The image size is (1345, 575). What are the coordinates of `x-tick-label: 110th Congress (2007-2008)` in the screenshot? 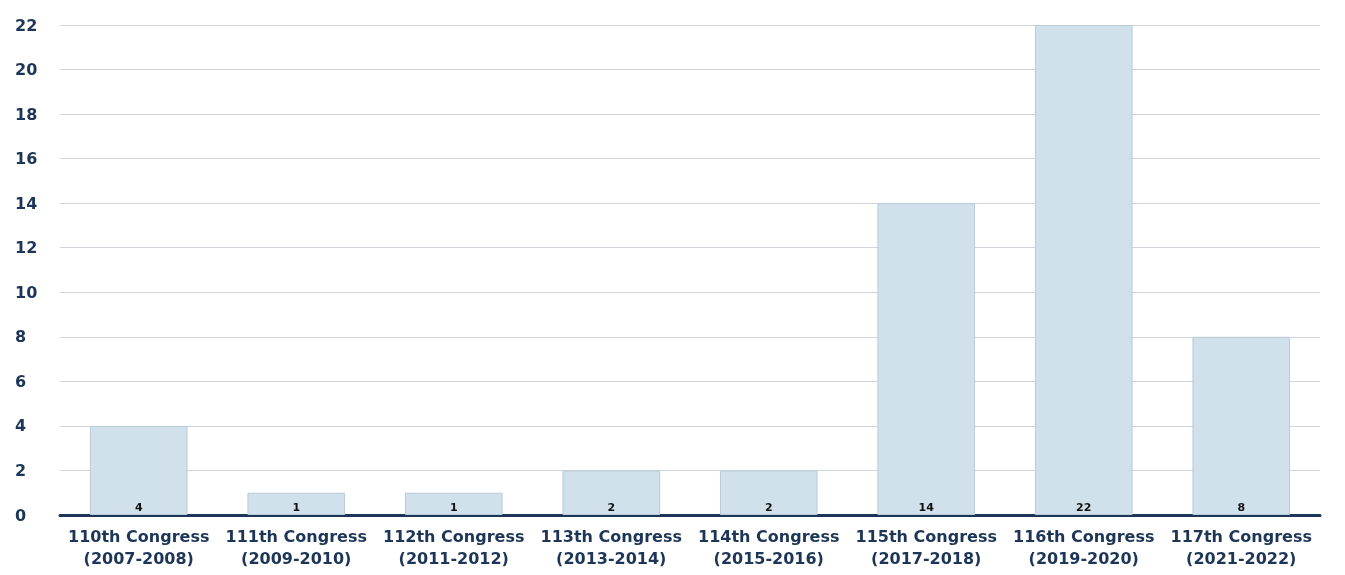 It's located at (139, 547).